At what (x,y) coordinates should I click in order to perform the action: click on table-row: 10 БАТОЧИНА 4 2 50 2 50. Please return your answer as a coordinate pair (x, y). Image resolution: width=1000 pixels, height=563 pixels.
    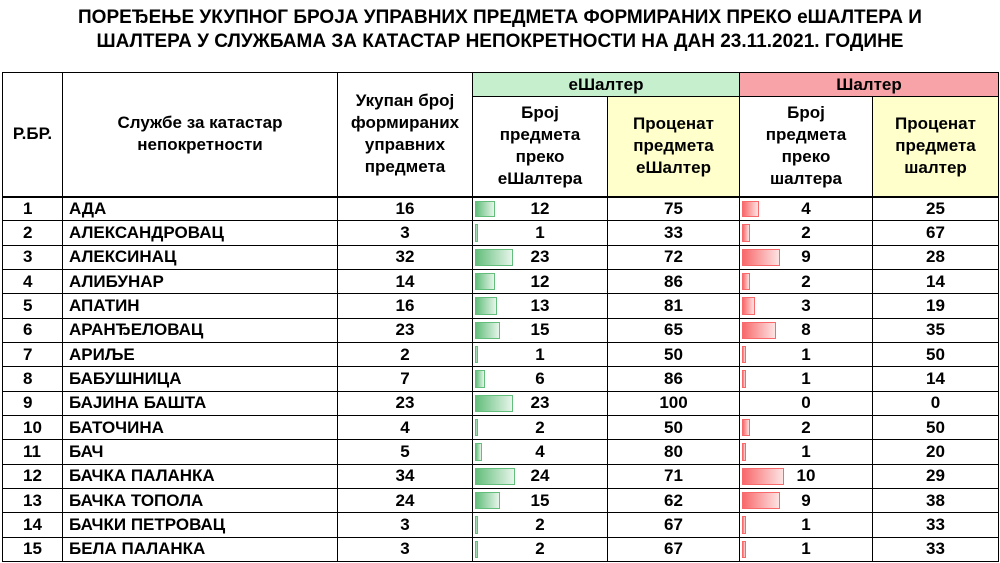
    Looking at the image, I should click on (500, 427).